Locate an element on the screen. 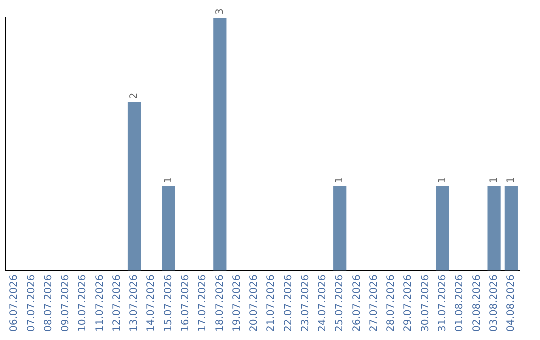 The width and height of the screenshot is (540, 340). x-tick-label: 01.08.2026 is located at coordinates (460, 303).